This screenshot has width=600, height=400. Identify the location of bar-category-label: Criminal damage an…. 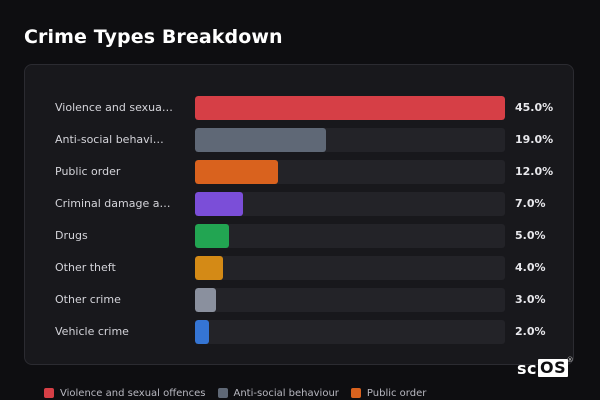
(115, 203).